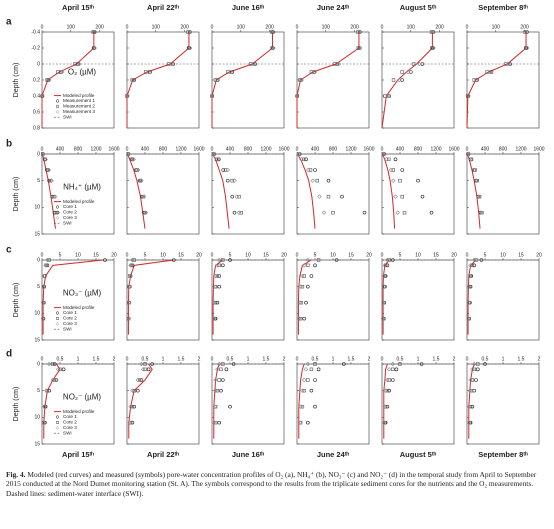 This screenshot has height=529, width=554. Describe the element at coordinates (283, 149) in the screenshot. I see `x-tick-label: 1600` at that location.